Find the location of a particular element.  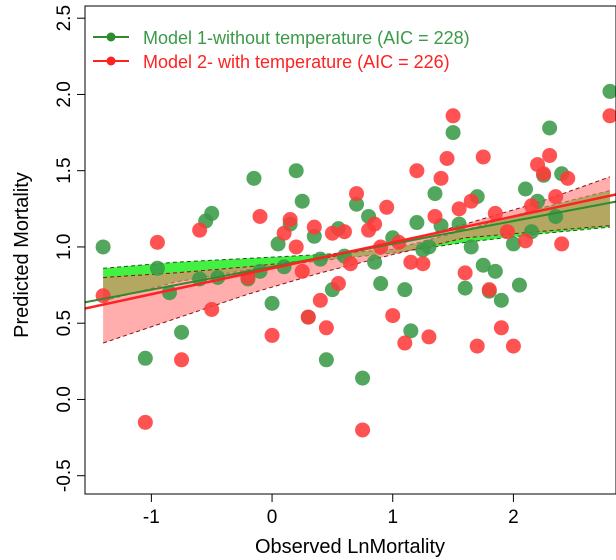

x-axis-label: Observed LnMortality is located at coordinates (350, 547).